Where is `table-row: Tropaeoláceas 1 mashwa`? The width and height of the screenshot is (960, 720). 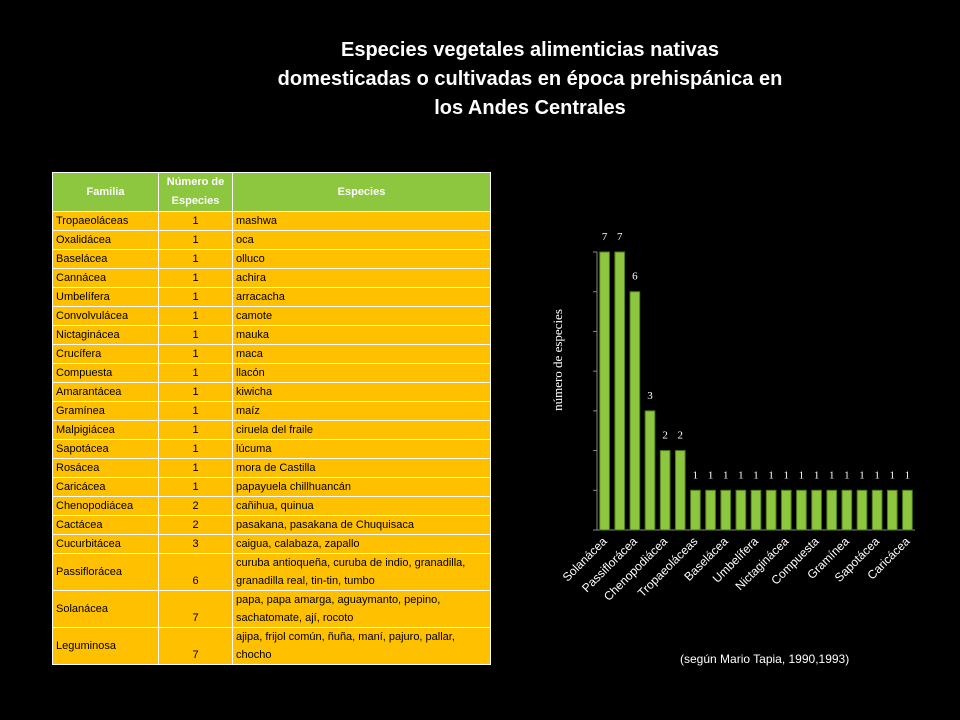
table-row: Tropaeoláceas 1 mashwa is located at coordinates (271, 221).